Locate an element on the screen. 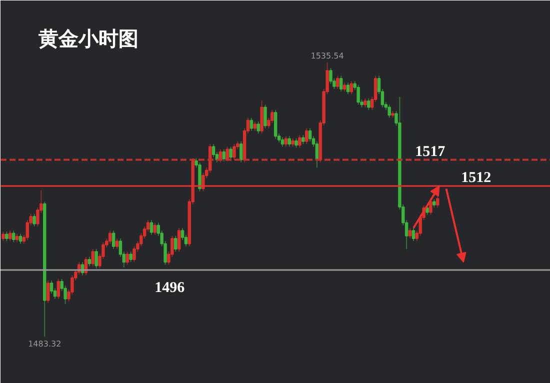 The image size is (550, 383). ref-line-label: 1517 is located at coordinates (430, 152).